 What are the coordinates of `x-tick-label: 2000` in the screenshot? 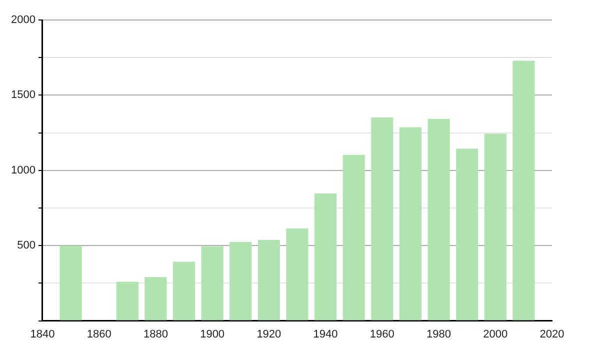 It's located at (495, 334).